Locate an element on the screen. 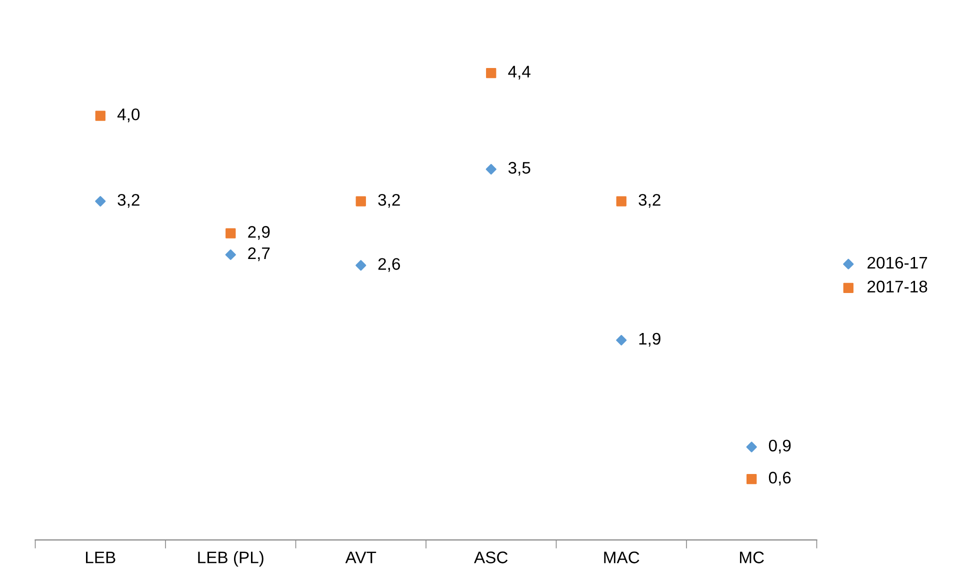 The height and width of the screenshot is (580, 953). x-tick-label: AVT is located at coordinates (360, 558).